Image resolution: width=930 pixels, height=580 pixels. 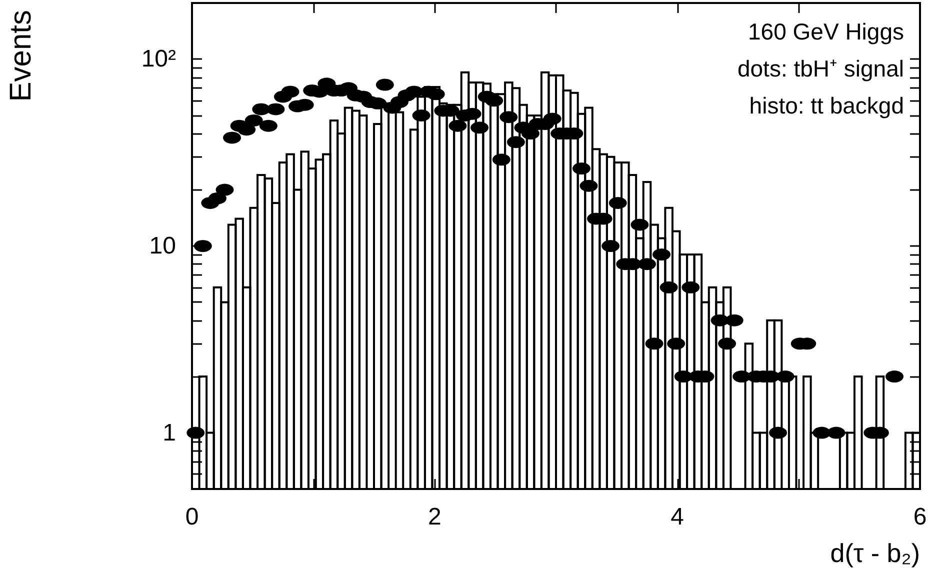 I want to click on annotation: histo: tt backgd, so click(x=826, y=105).